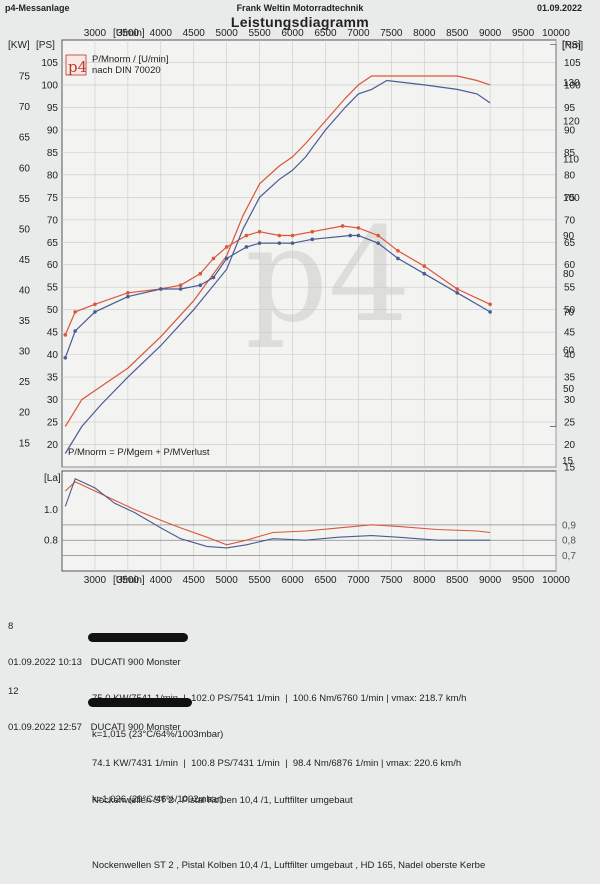  What do you see at coordinates (227, 33) in the screenshot?
I see `x-tick-label-top: 5000` at bounding box center [227, 33].